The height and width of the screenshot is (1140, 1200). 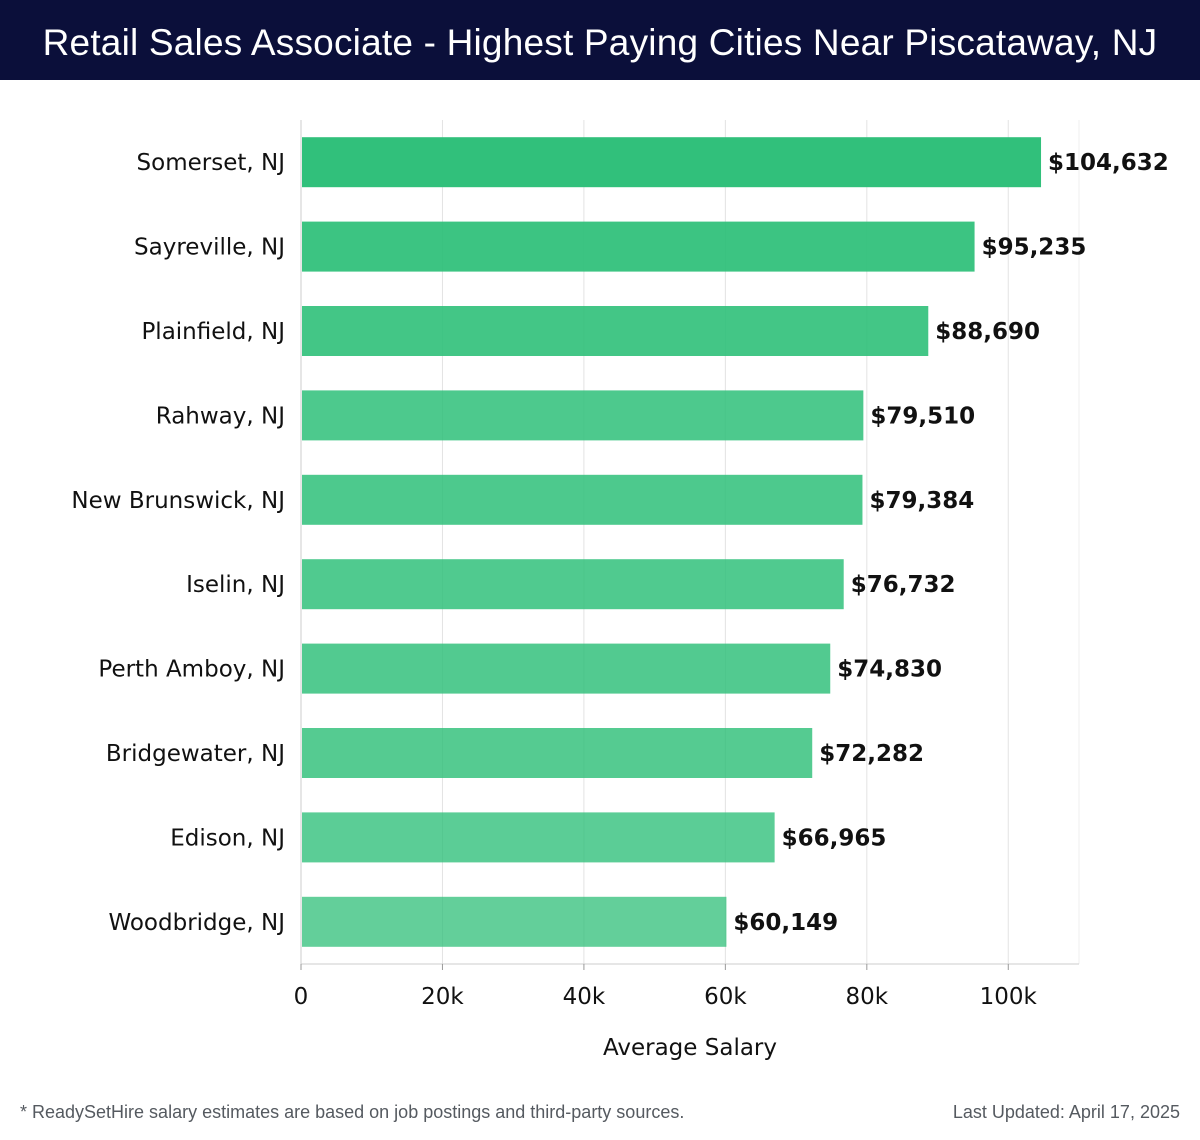 What do you see at coordinates (785, 923) in the screenshot?
I see `data-label: $60,149` at bounding box center [785, 923].